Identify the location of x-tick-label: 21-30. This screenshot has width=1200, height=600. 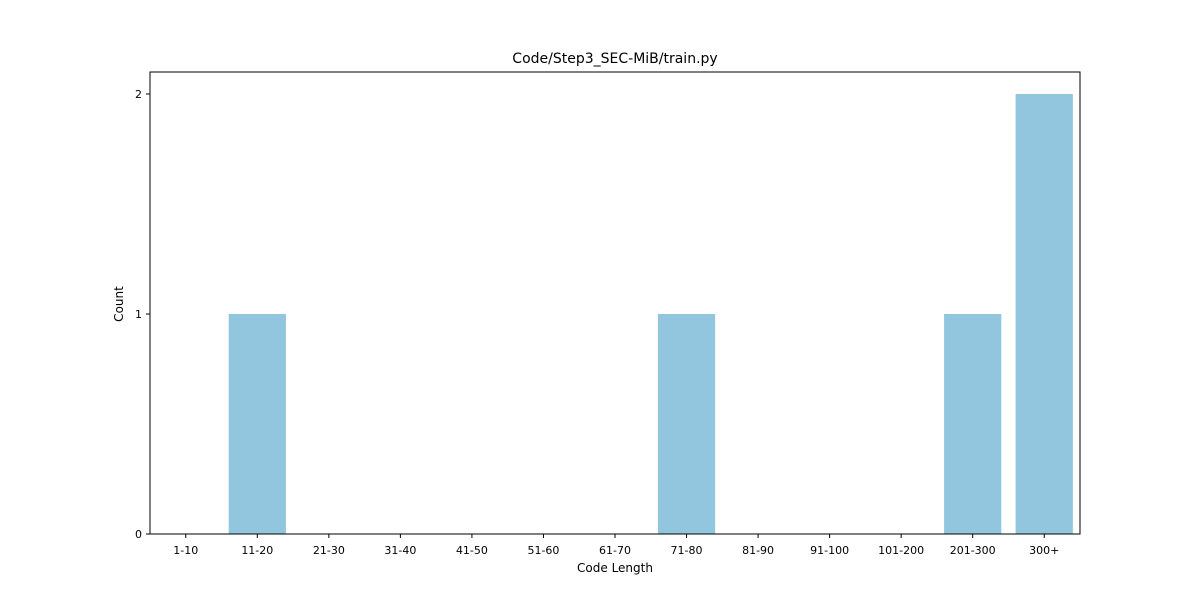
(329, 550).